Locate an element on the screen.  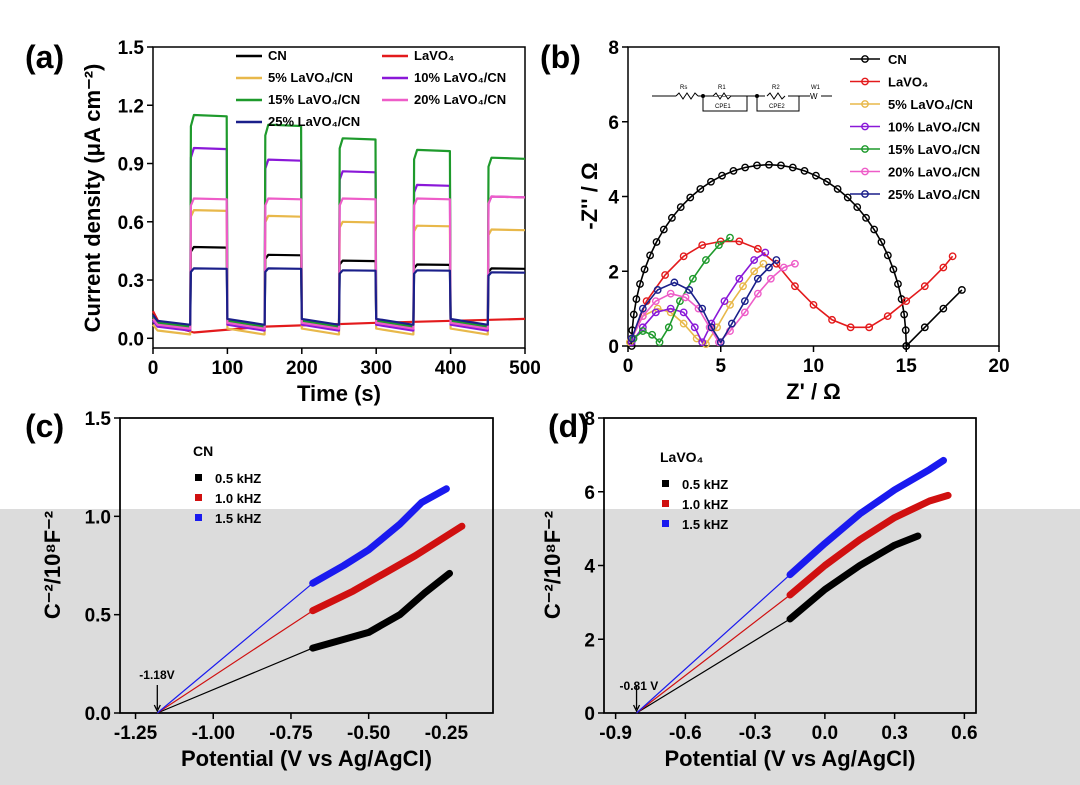
legend-group-label: CN is located at coordinates (203, 451).